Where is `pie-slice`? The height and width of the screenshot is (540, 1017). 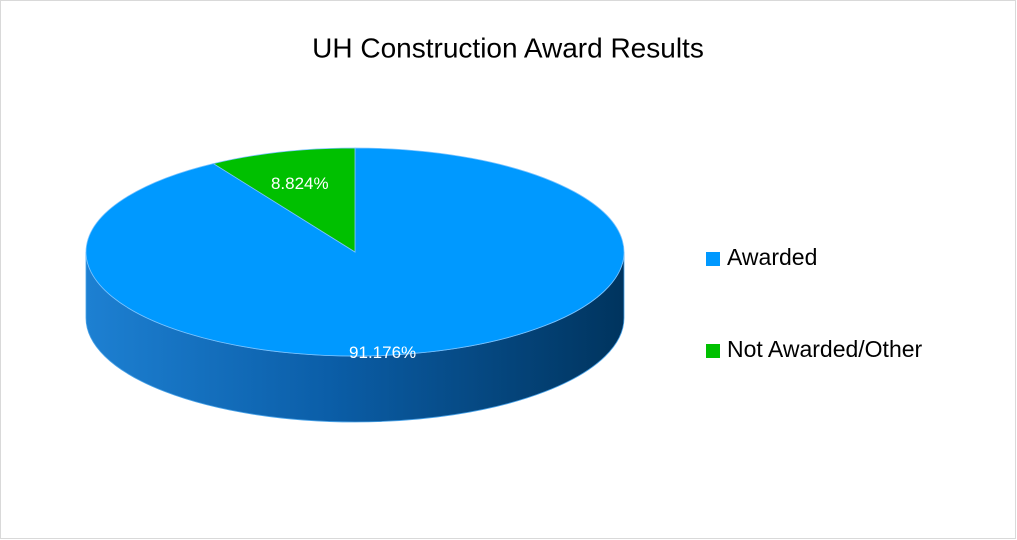 pie-slice is located at coordinates (284, 200).